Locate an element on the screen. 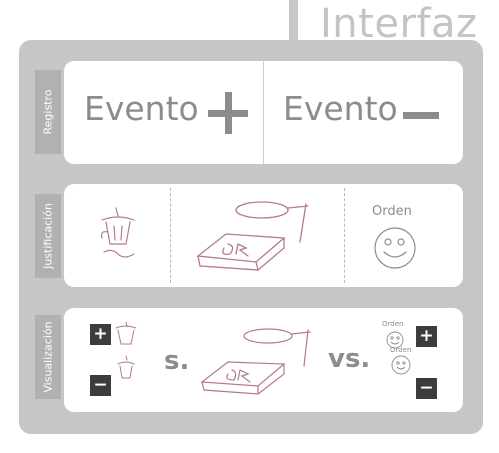  decrease-button: − is located at coordinates (100, 385).